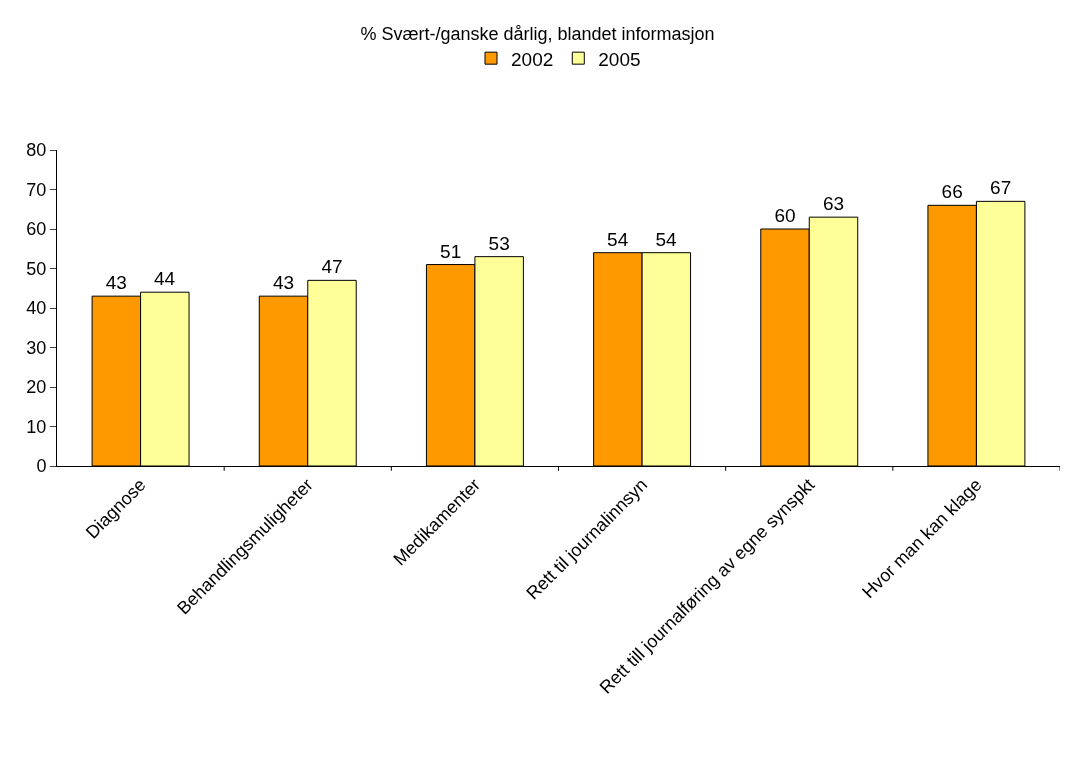  Describe the element at coordinates (36, 150) in the screenshot. I see `y-tick-label: 80` at that location.